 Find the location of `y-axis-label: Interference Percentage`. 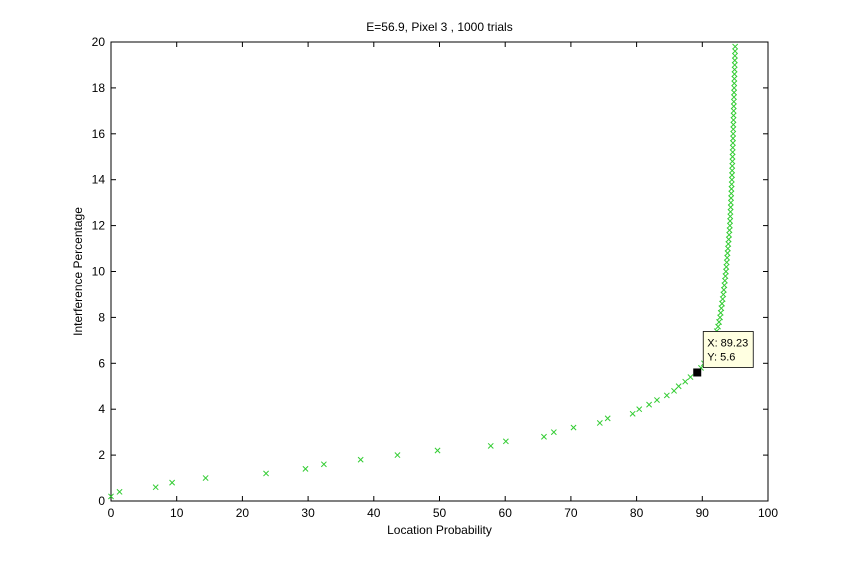

y-axis-label: Interference Percentage is located at coordinates (78, 271).